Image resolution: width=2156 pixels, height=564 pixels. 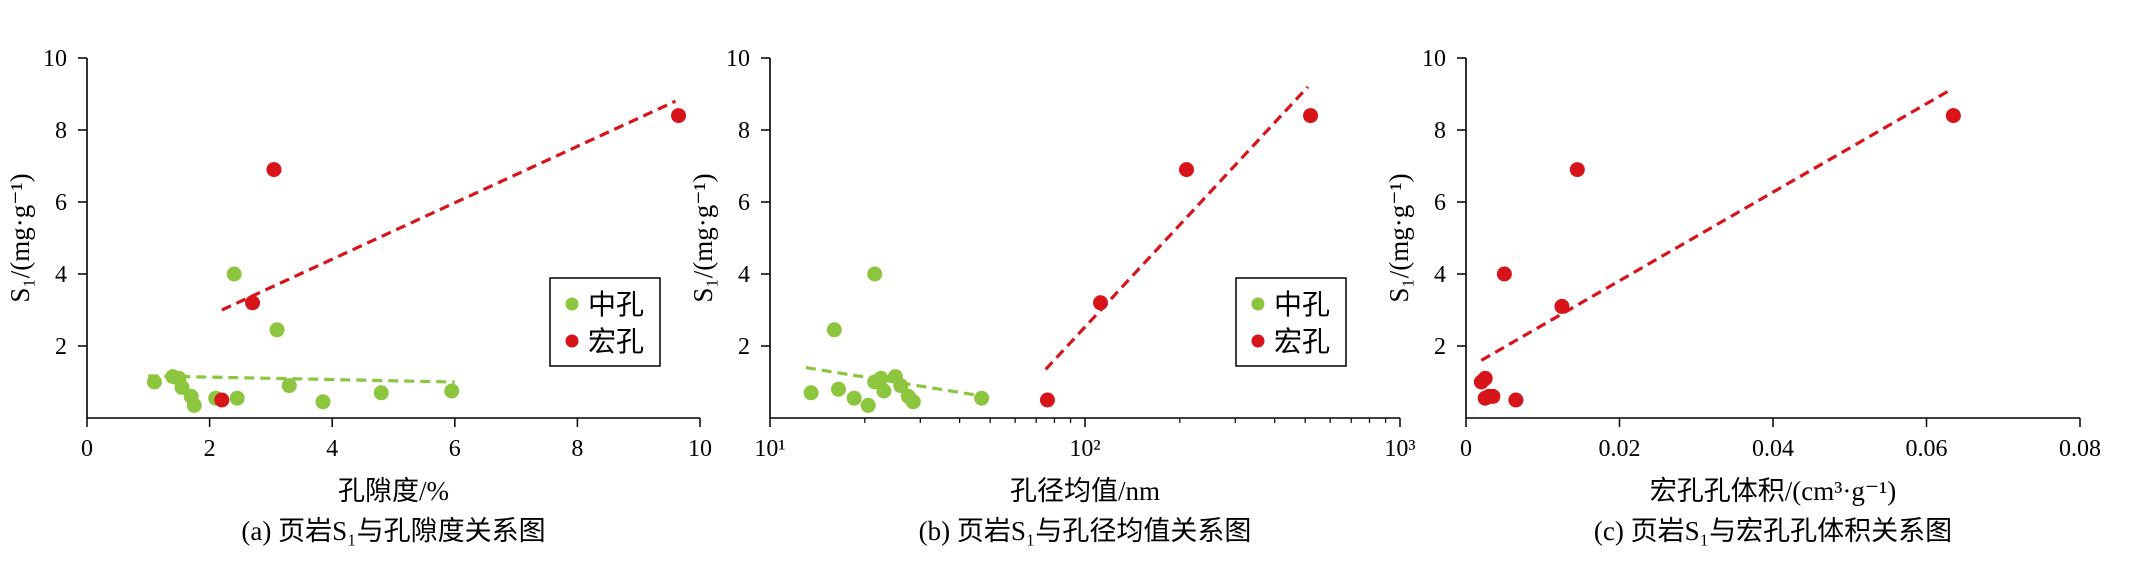 I want to click on x-tick-label: 4, so click(x=332, y=449).